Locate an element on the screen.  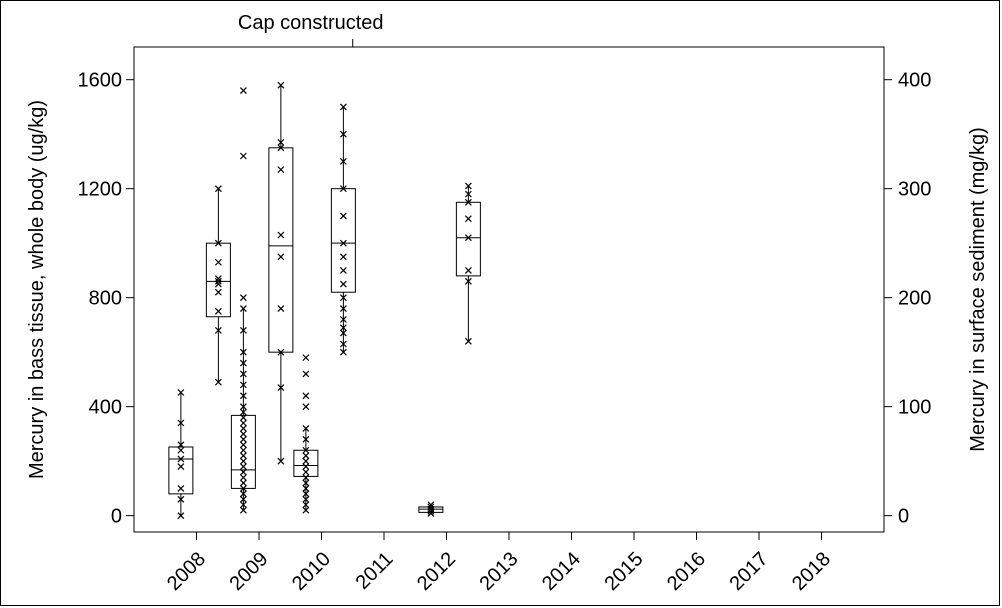
y-right-tick-label: 300 is located at coordinates (914, 190).